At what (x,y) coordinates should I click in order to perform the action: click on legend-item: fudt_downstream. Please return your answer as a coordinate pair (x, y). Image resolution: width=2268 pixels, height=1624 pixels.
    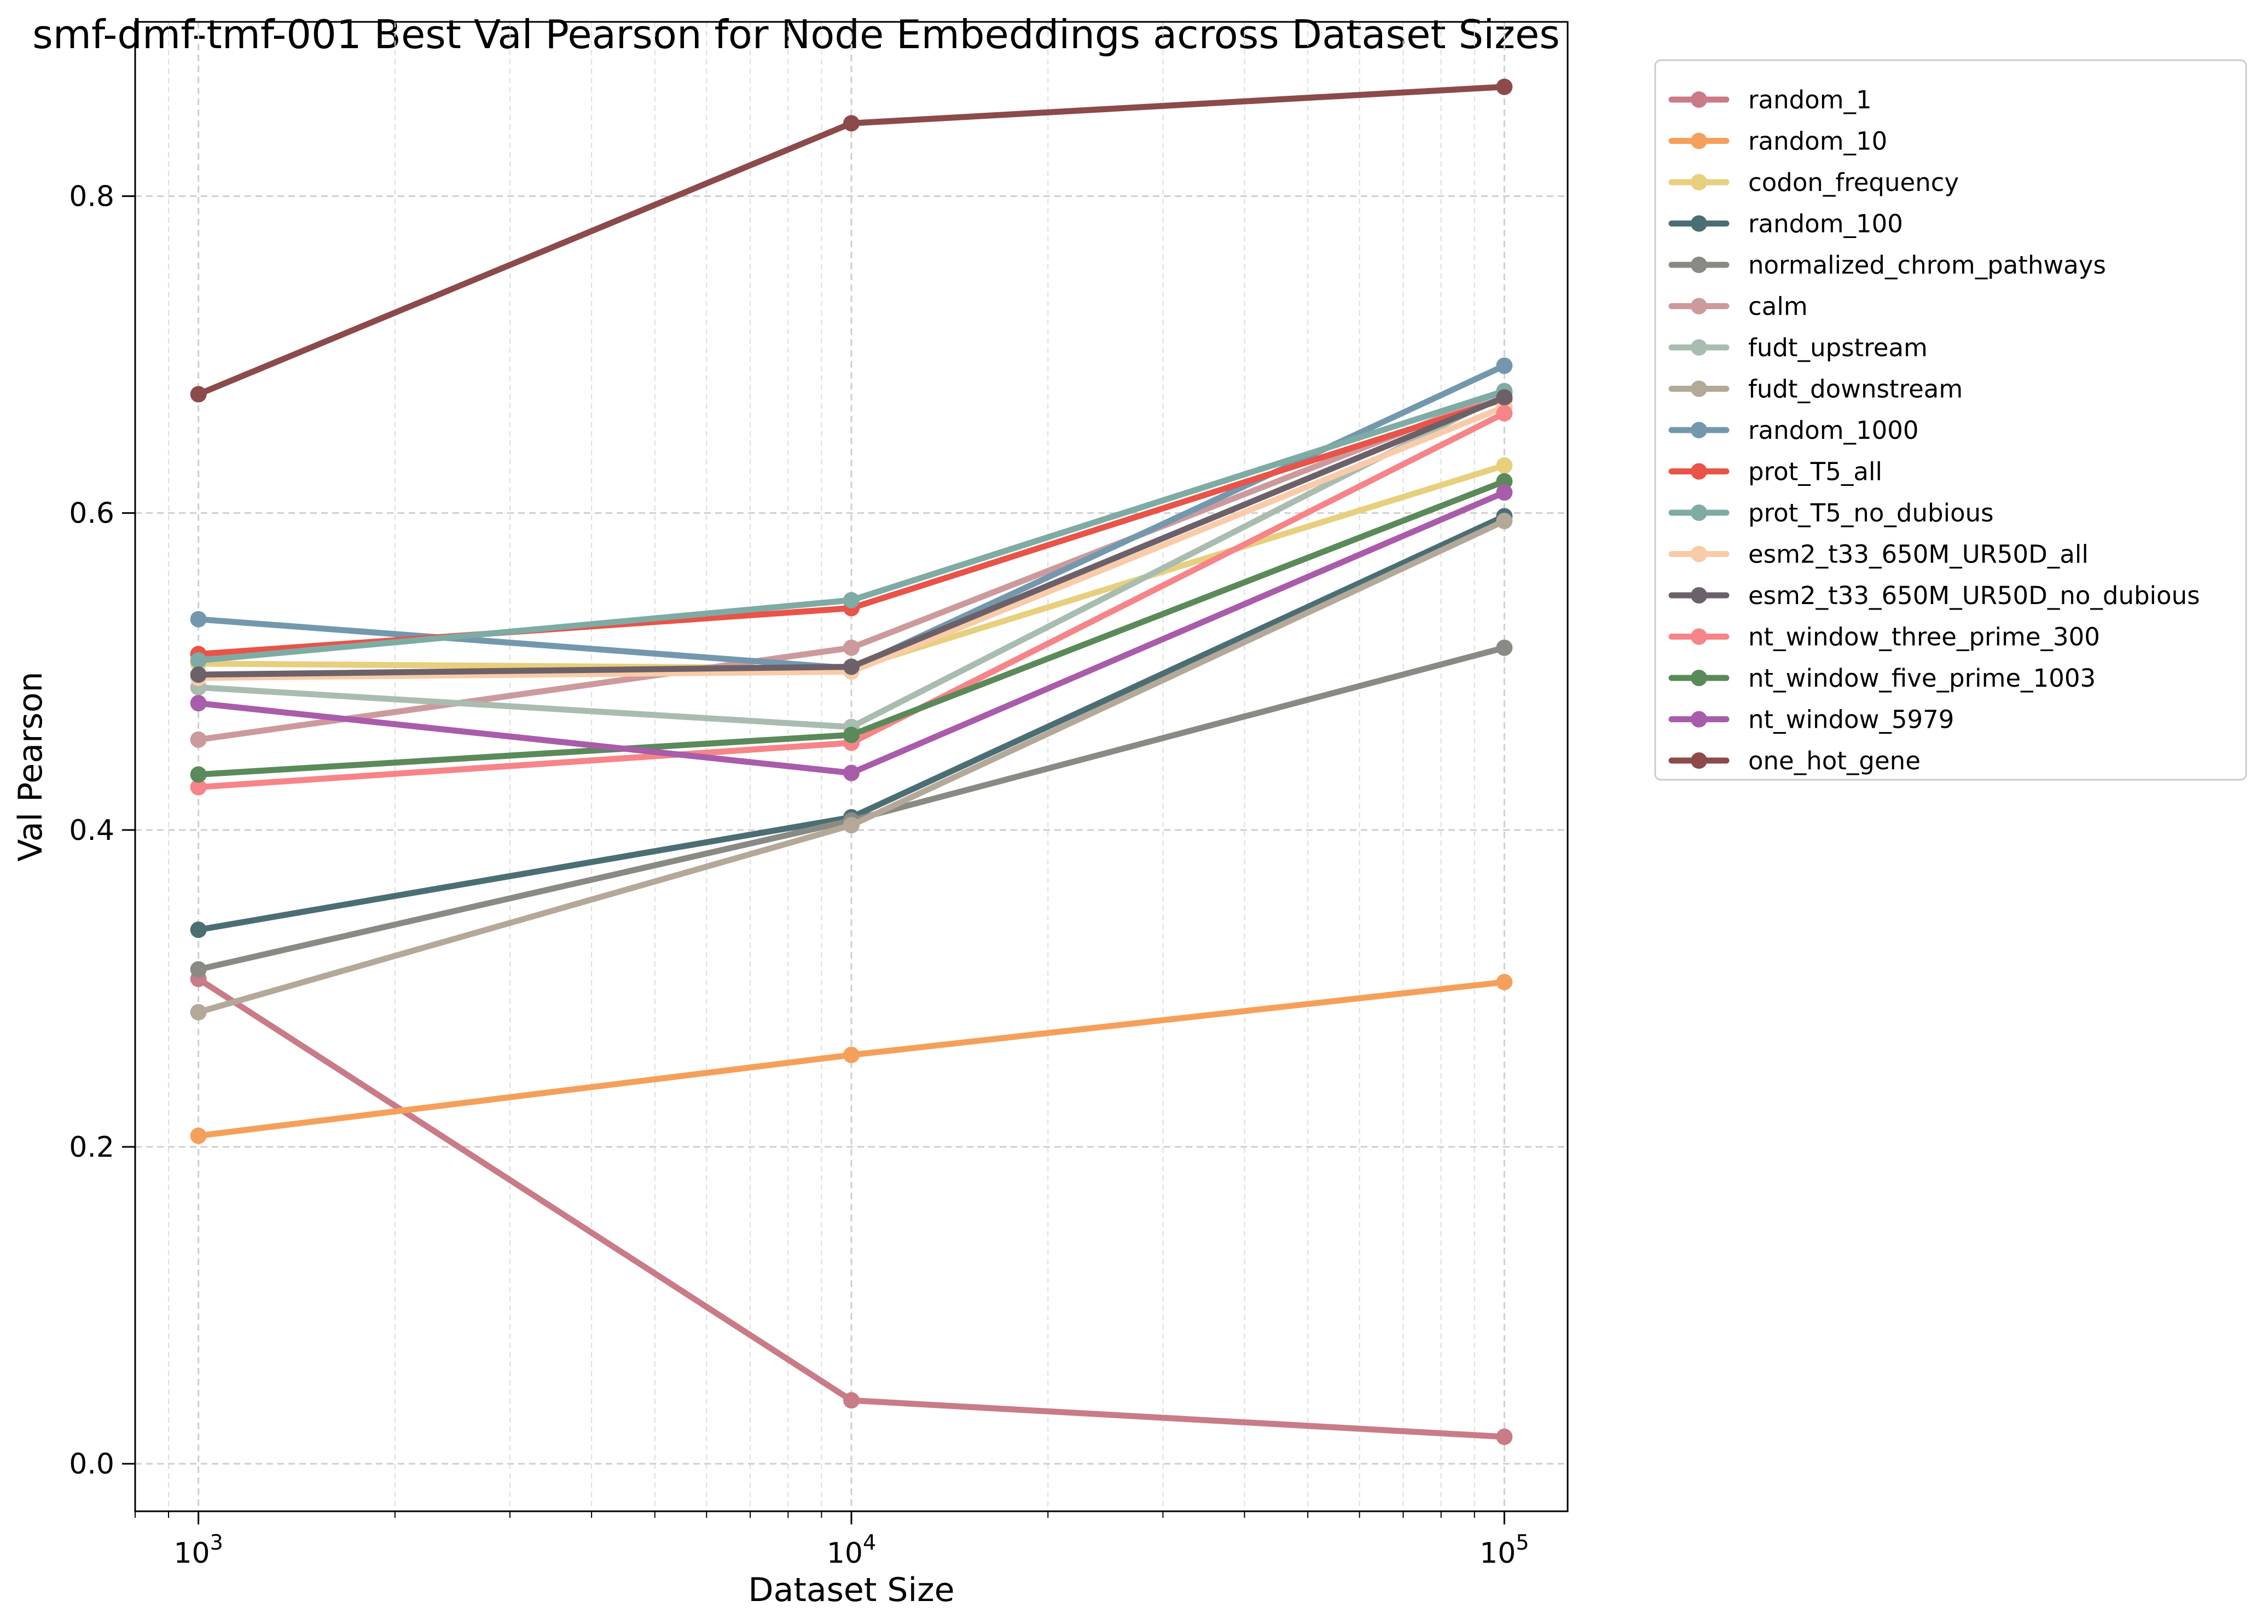
    Looking at the image, I should click on (1816, 390).